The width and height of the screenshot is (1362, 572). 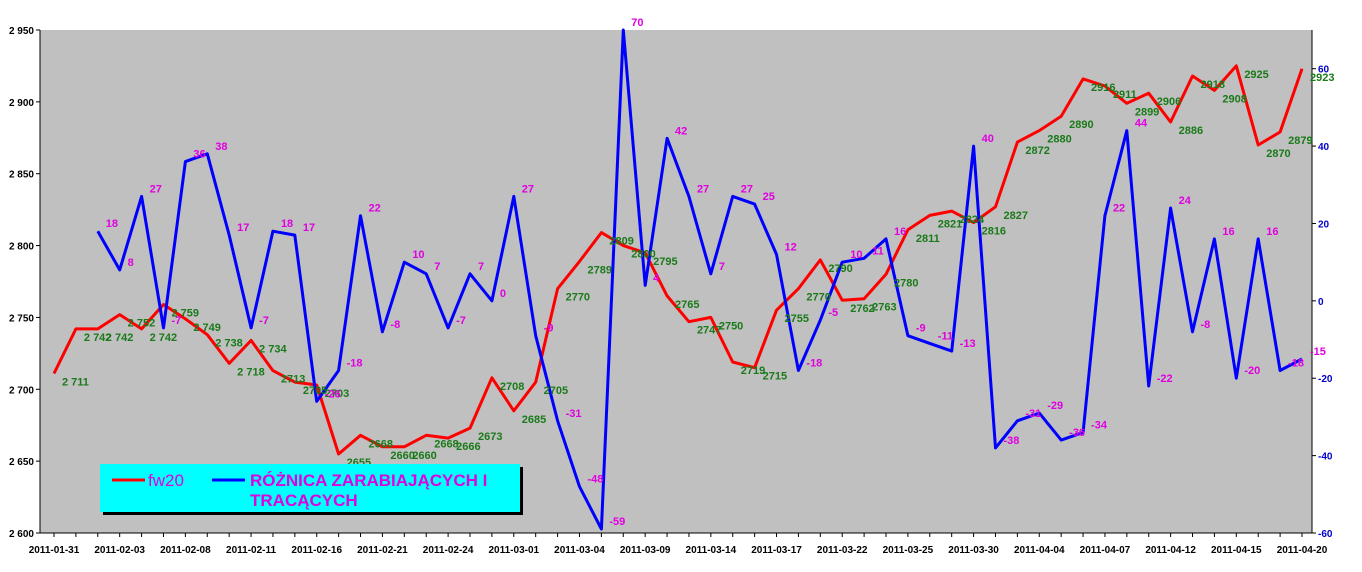 I want to click on legend-label-roznica: RÓŻNICA ZARABIAJĄCYCH I TRACĄCYCH, so click(x=368, y=490).